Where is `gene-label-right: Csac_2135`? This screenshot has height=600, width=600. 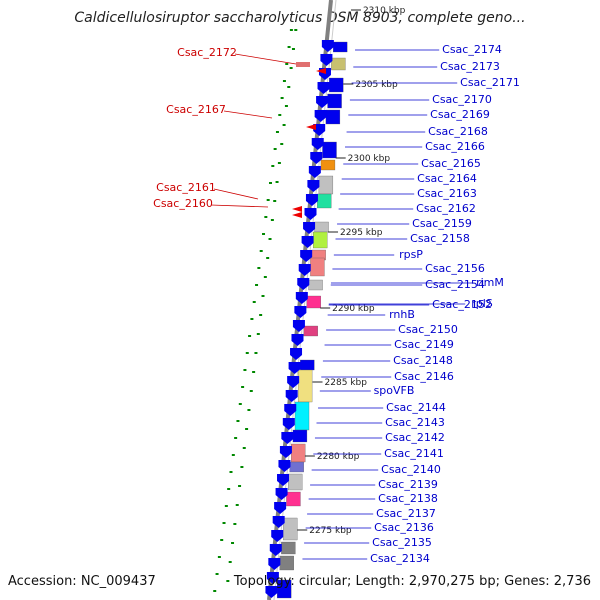 gene-label-right: Csac_2135 is located at coordinates (402, 542).